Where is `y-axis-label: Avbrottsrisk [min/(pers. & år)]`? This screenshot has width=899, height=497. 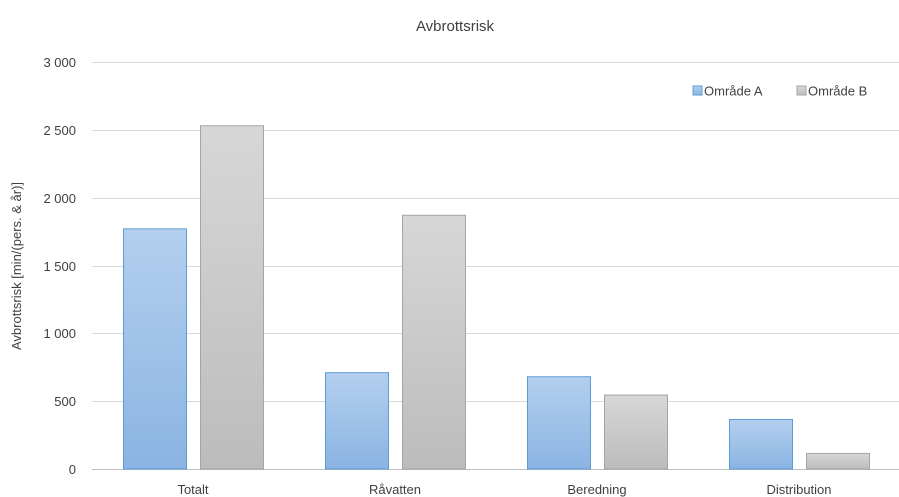 y-axis-label: Avbrottsrisk [min/(pers. & år)] is located at coordinates (16, 266).